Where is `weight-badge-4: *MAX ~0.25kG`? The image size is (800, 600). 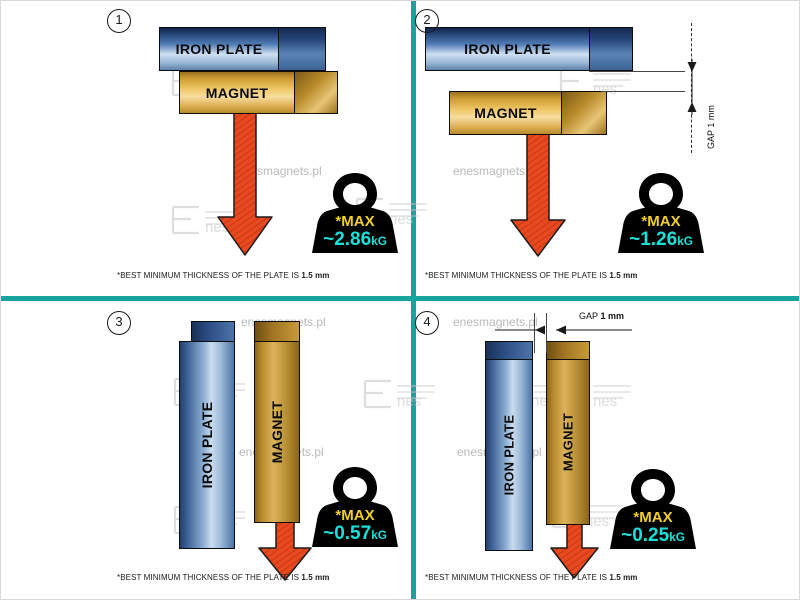 weight-badge-4: *MAX ~0.25kG is located at coordinates (653, 509).